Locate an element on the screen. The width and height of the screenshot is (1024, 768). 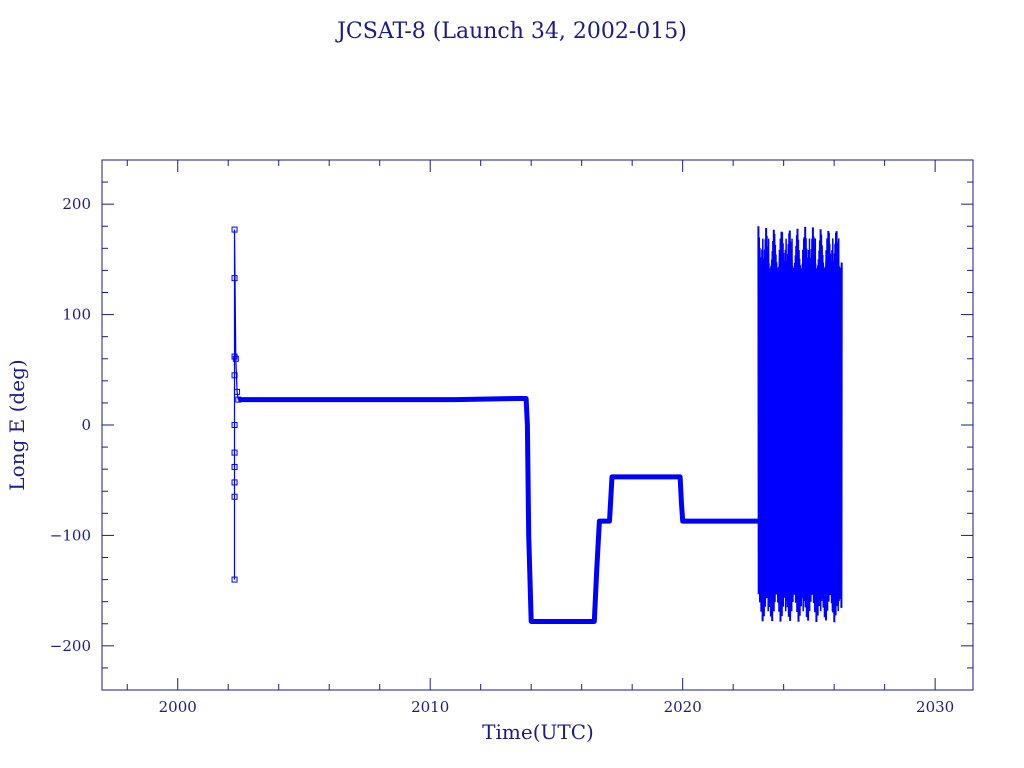
x-tick-label: 2000 is located at coordinates (178, 707).